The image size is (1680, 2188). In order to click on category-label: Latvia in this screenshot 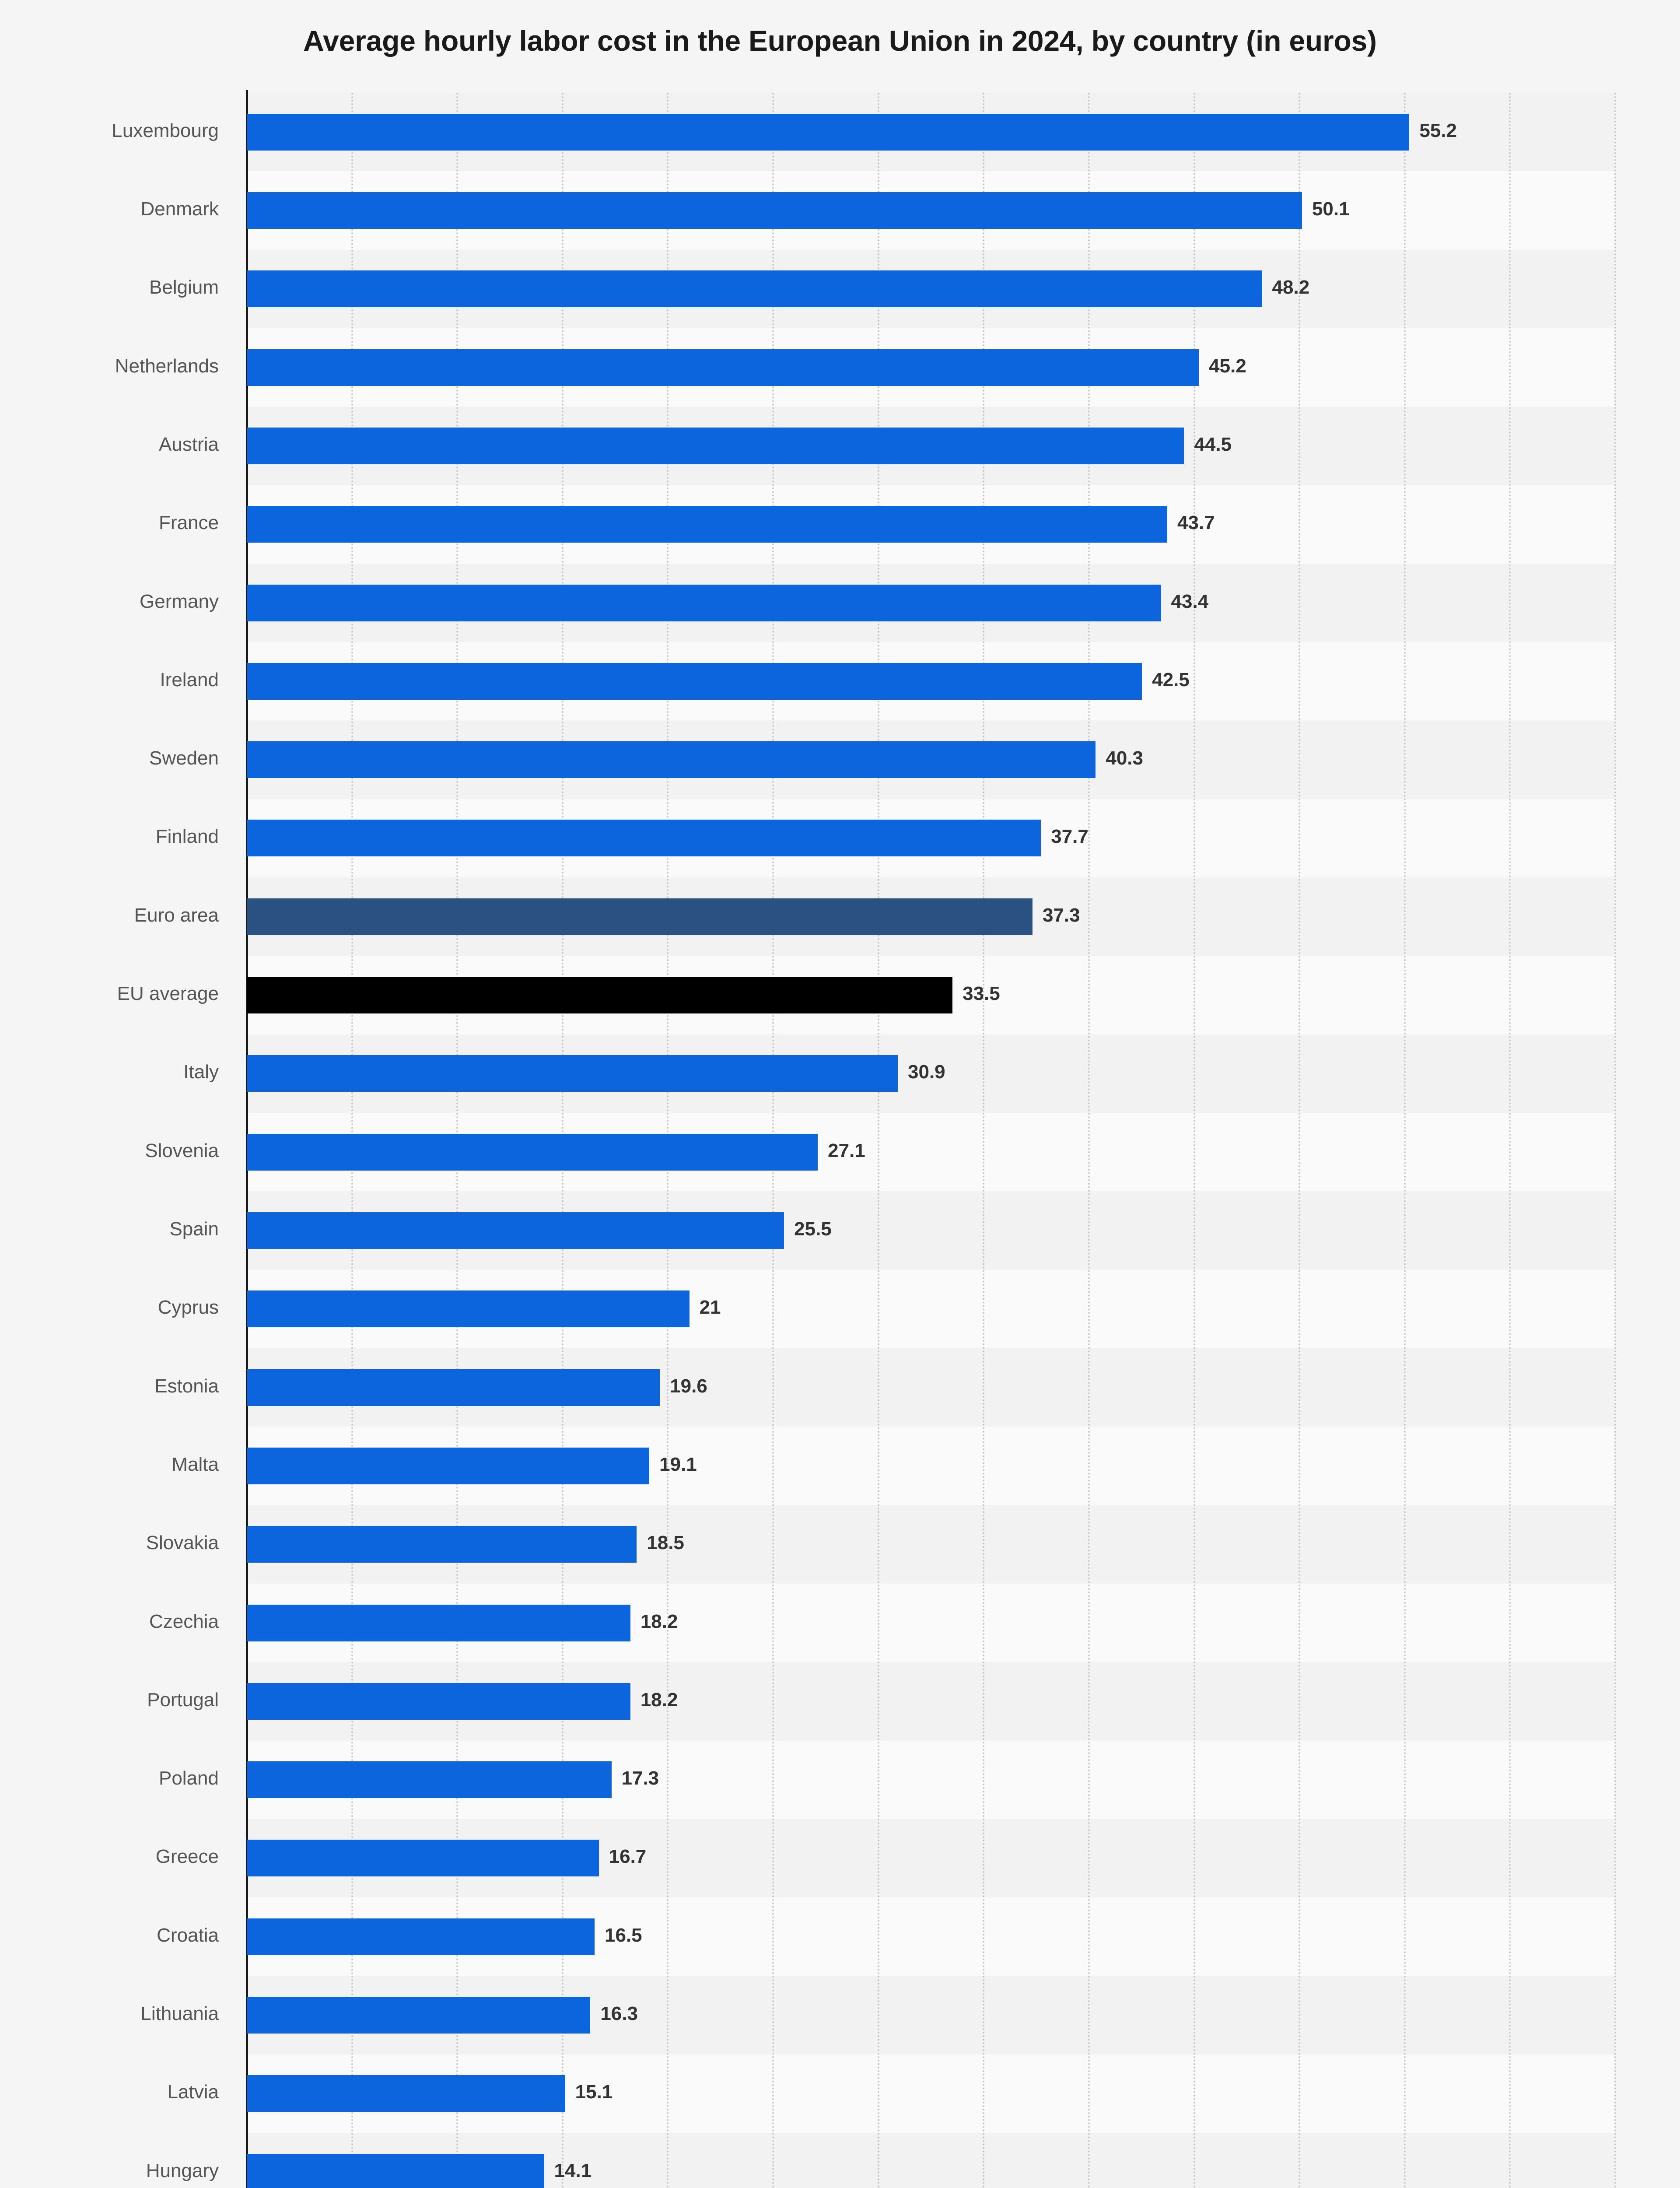, I will do `click(193, 2092)`.